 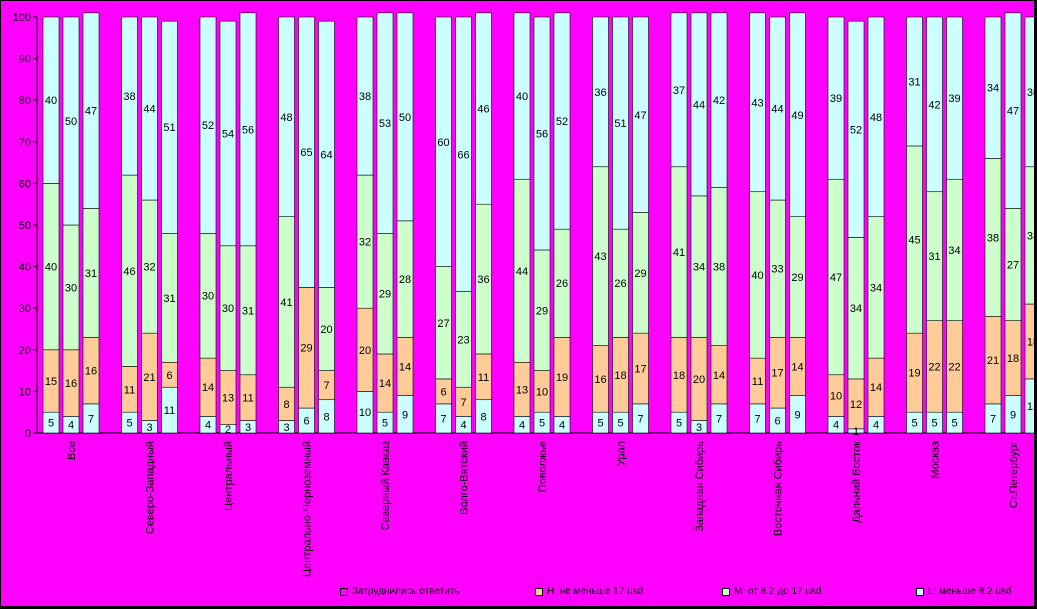 What do you see at coordinates (405, 118) in the screenshot?
I see `data-label: 50` at bounding box center [405, 118].